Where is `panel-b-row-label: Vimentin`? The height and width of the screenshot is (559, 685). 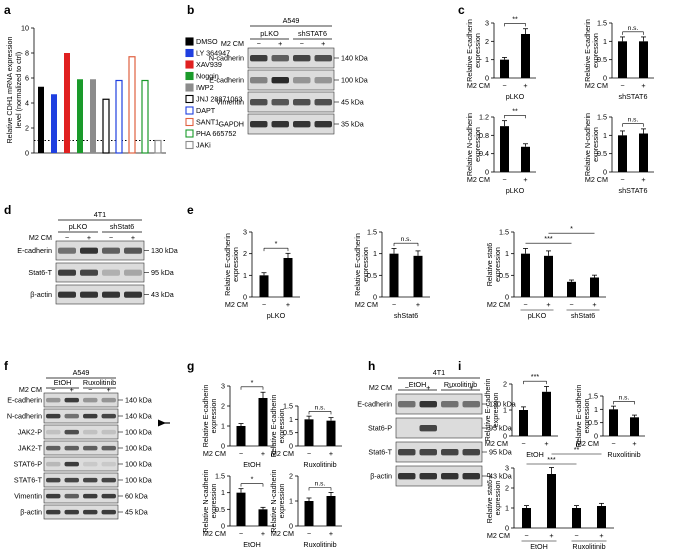 panel-b-row-label: Vimentin is located at coordinates (230, 102).